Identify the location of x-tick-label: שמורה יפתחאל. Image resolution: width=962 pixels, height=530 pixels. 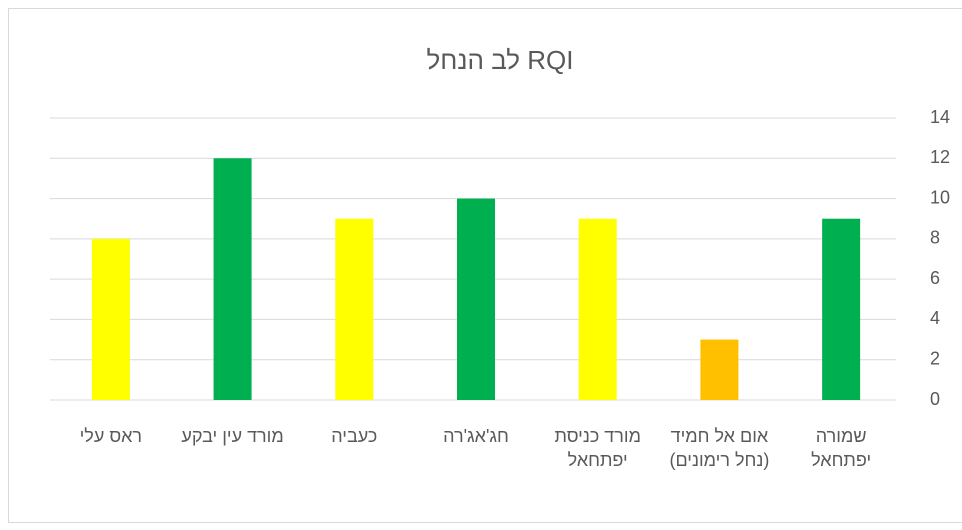
(841, 448).